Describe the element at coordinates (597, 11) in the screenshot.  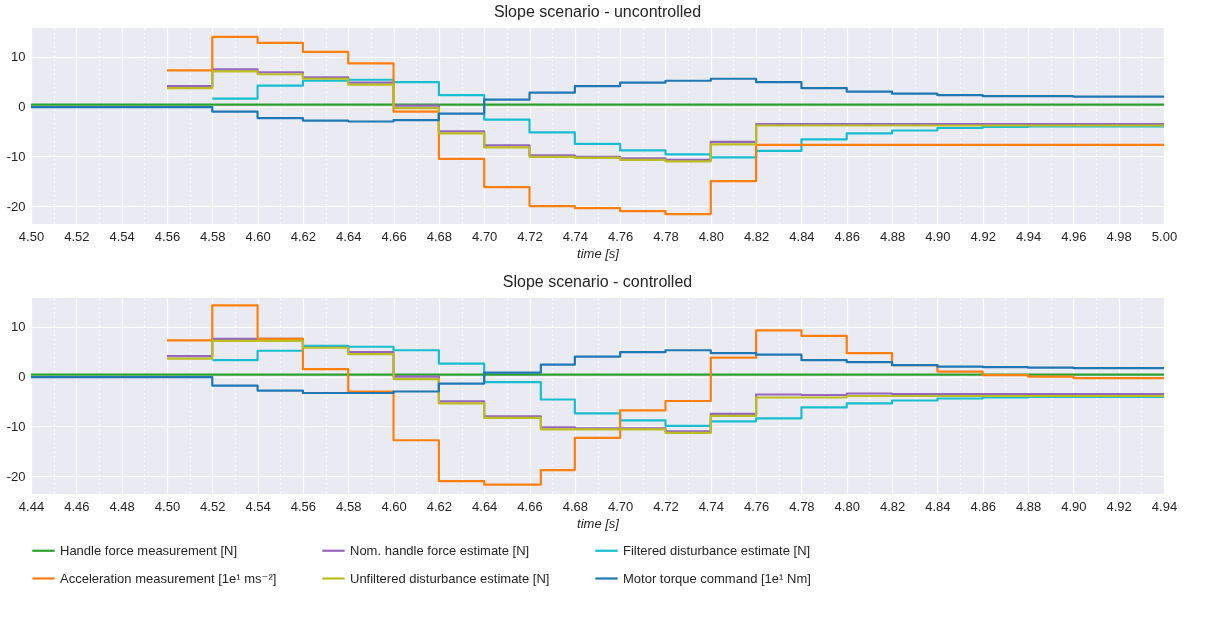
I see `chart-title: Slope scenario - uncontrolled` at that location.